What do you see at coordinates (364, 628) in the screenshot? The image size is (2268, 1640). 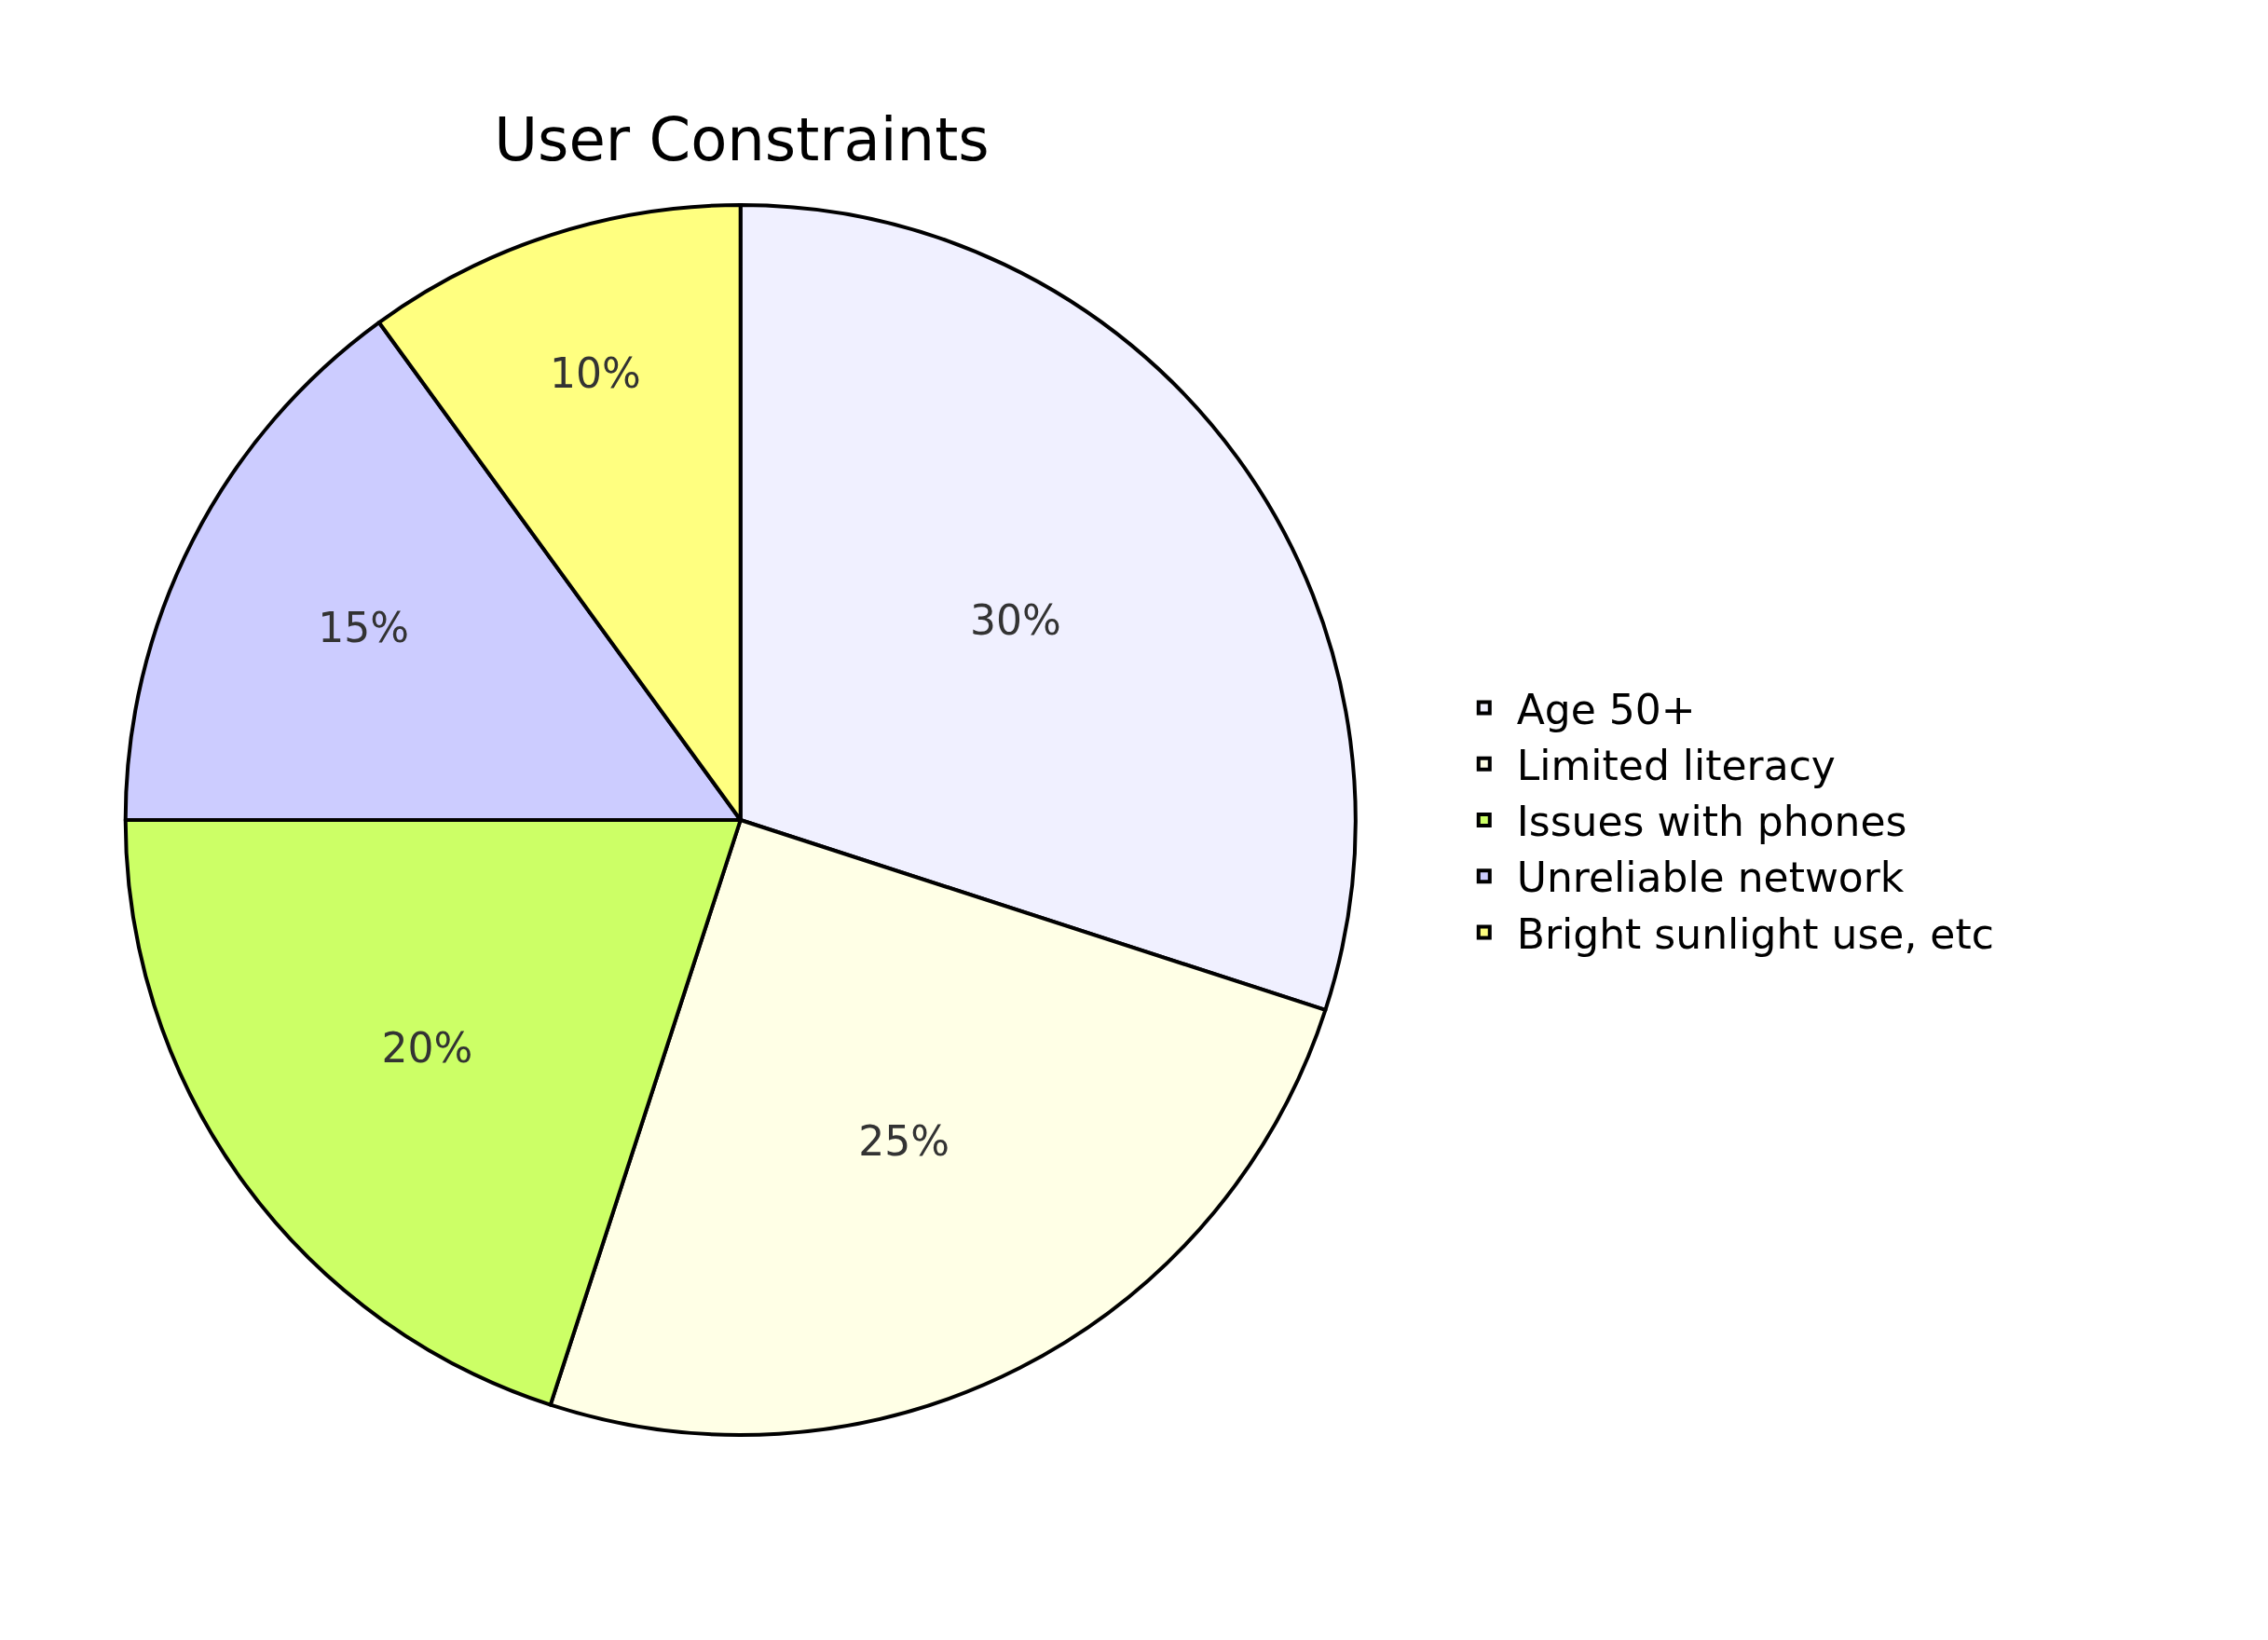 I see `data-label: 15%` at bounding box center [364, 628].